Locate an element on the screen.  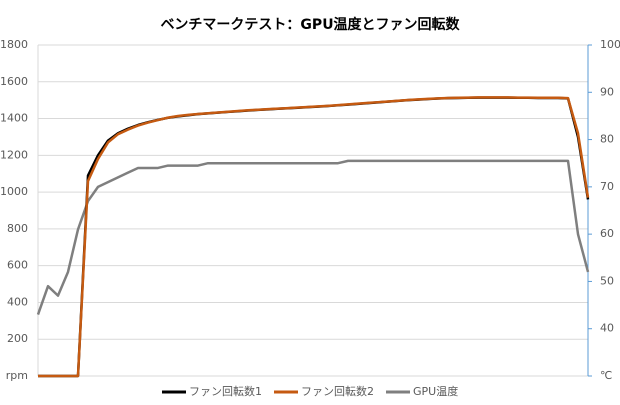
y2-tick-label: 80 is located at coordinates (607, 139).